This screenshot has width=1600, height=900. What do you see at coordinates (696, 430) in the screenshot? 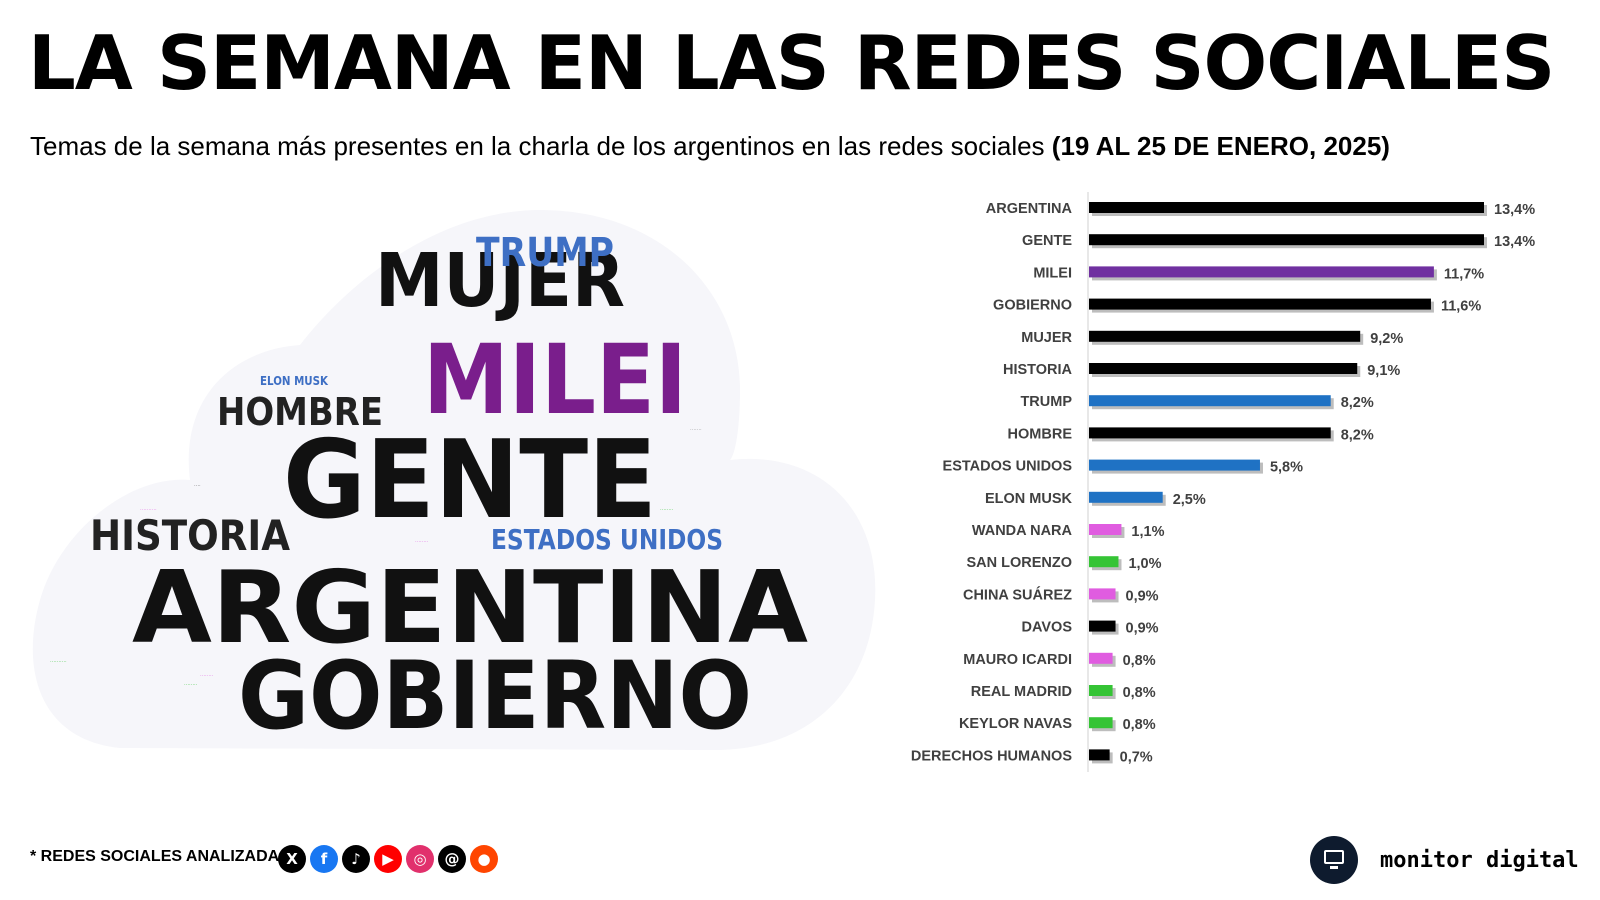
I see `tiny-word: ·······` at bounding box center [696, 430].